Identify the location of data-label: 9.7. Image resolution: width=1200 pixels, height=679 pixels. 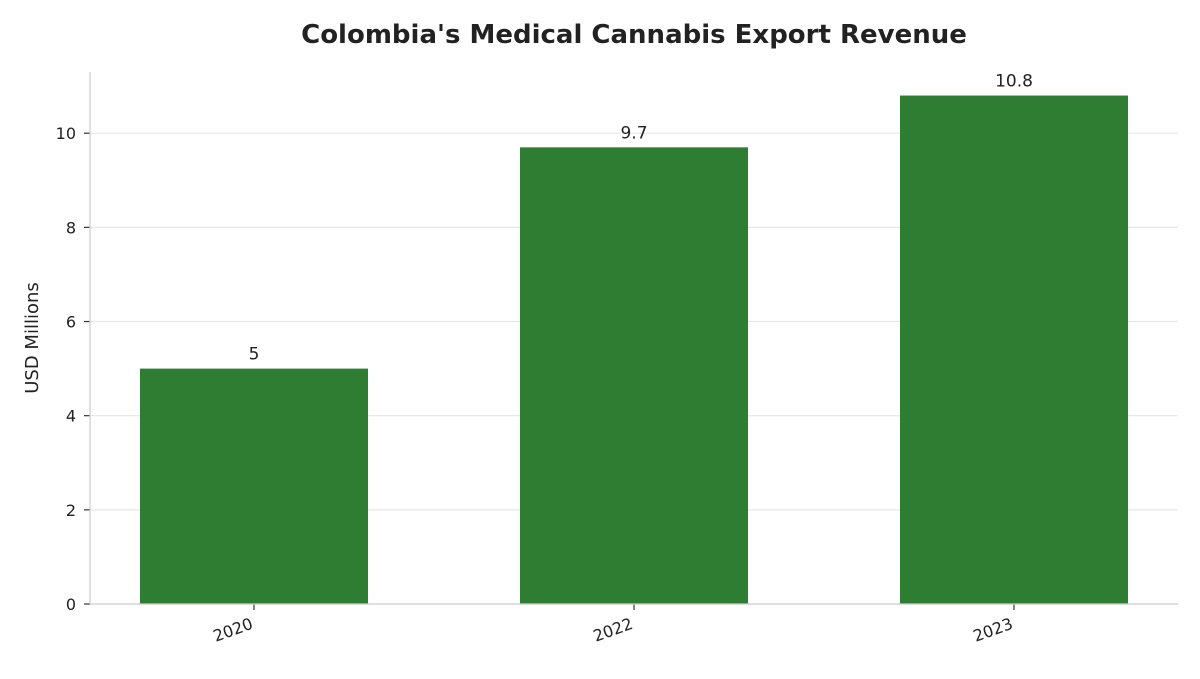
(633, 133).